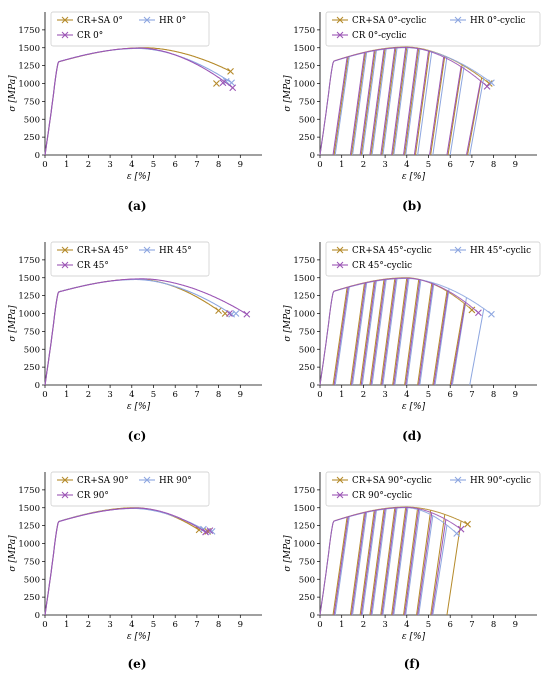 The image size is (550, 685). What do you see at coordinates (412, 206) in the screenshot?
I see `caption-b: (b)` at bounding box center [412, 206].